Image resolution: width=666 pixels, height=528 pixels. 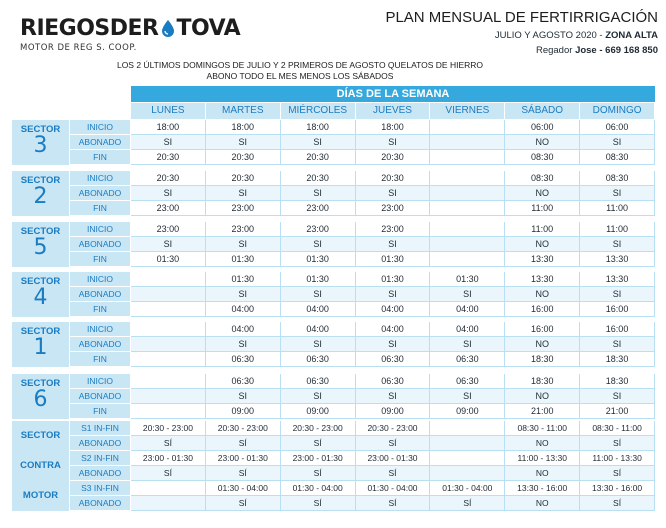 What do you see at coordinates (100, 503) in the screenshot?
I see `motor-row-label: ABONADO` at bounding box center [100, 503].